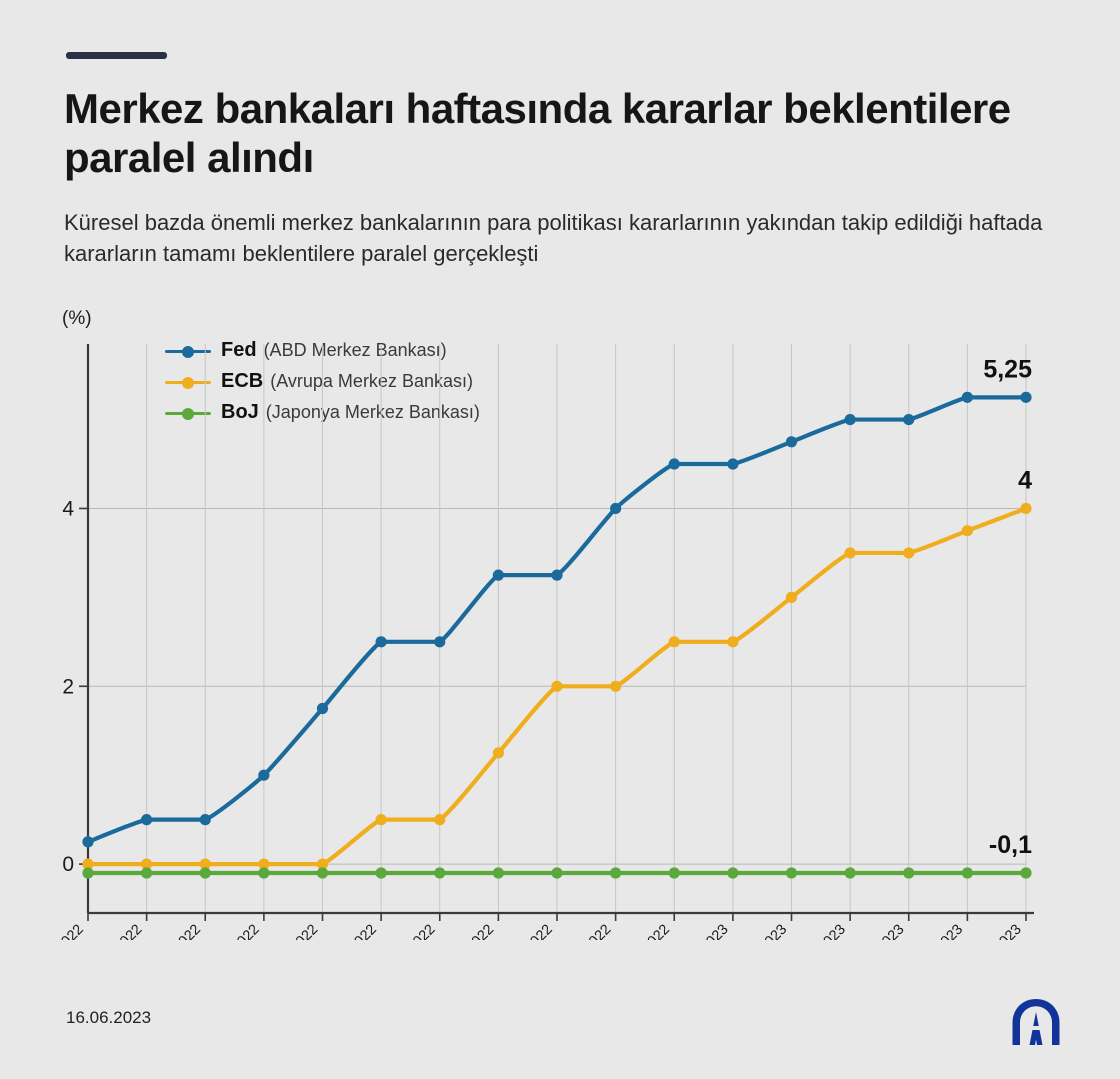 Image resolution: width=1120 pixels, height=1079 pixels. What do you see at coordinates (355, 350) in the screenshot?
I see `legend-desc-fed: (ABD Merkez Bankası)` at bounding box center [355, 350].